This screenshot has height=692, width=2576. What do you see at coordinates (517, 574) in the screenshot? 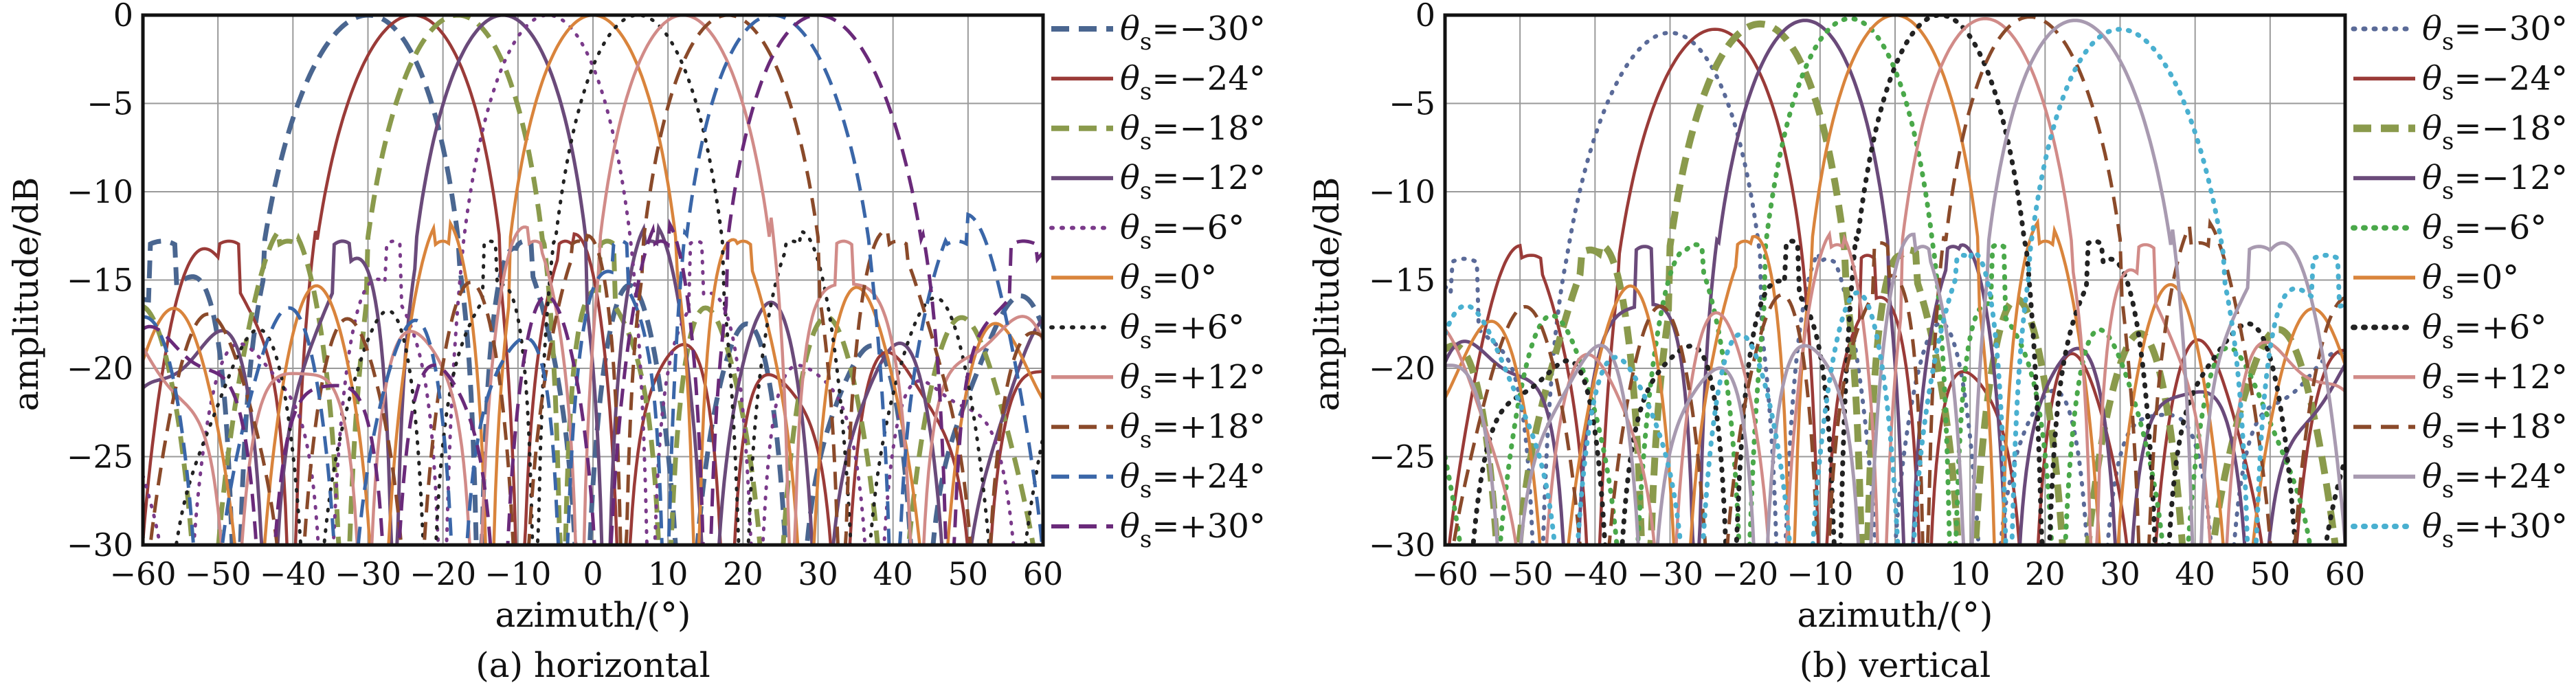
I see `x-tick-label: −10` at bounding box center [517, 574].